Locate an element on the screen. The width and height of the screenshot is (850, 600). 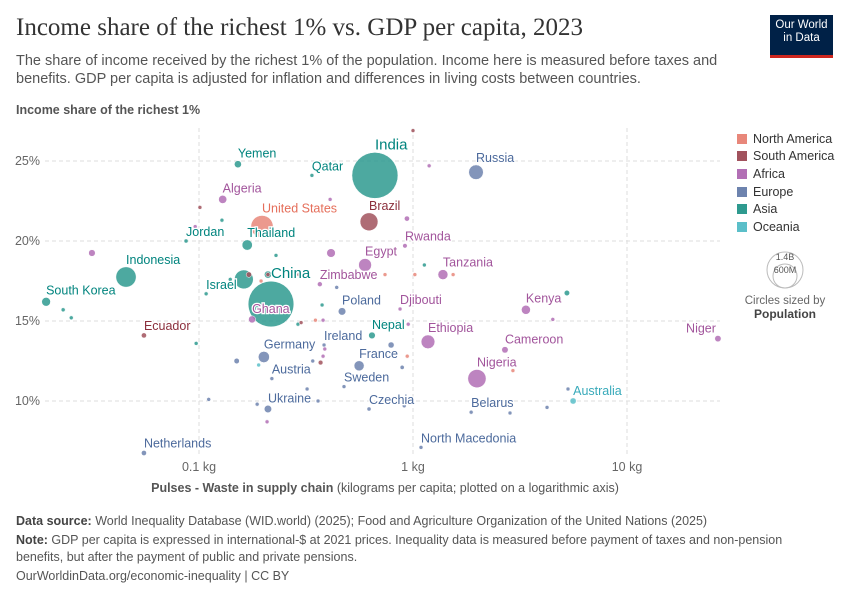
legend-item-europe: Europe is located at coordinates (785, 192).